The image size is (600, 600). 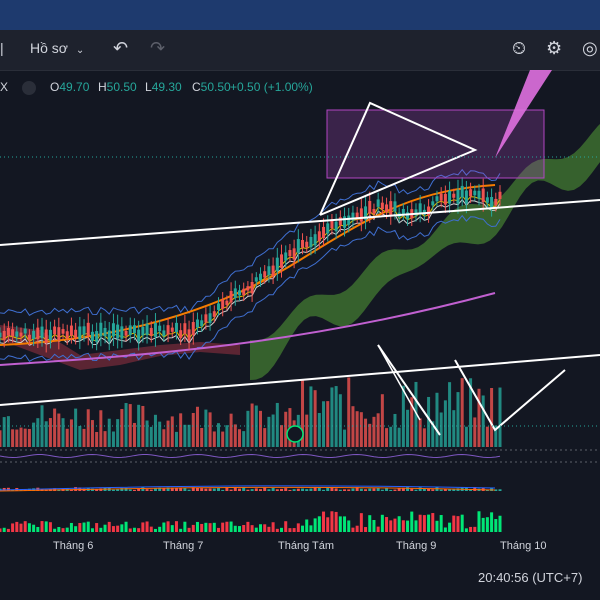 What do you see at coordinates (158, 48) in the screenshot?
I see `redo-icon: ↷` at bounding box center [158, 48].